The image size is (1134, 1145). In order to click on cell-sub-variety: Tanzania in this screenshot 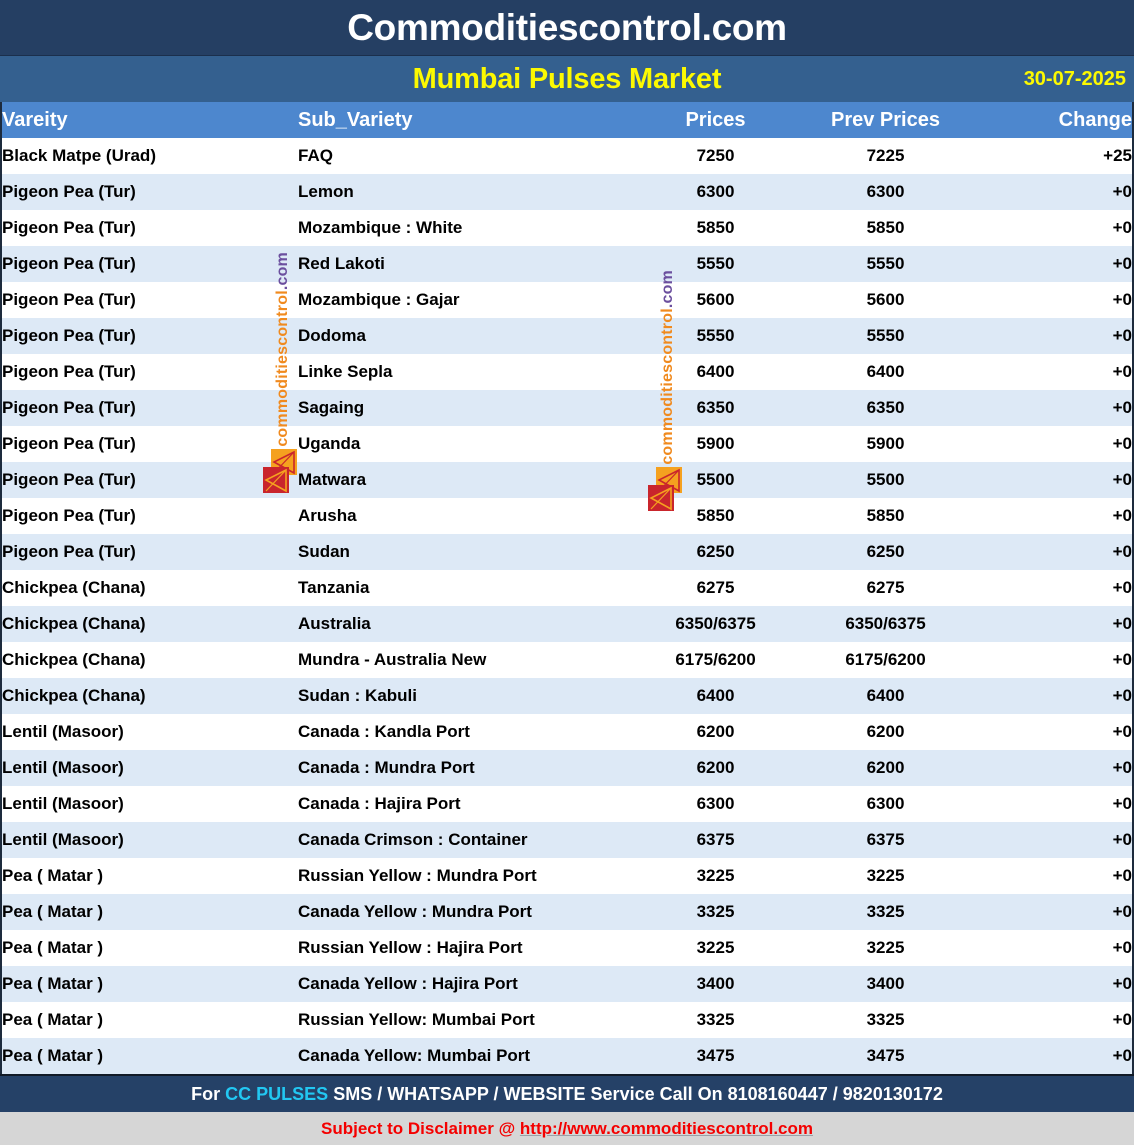, I will do `click(334, 587)`.